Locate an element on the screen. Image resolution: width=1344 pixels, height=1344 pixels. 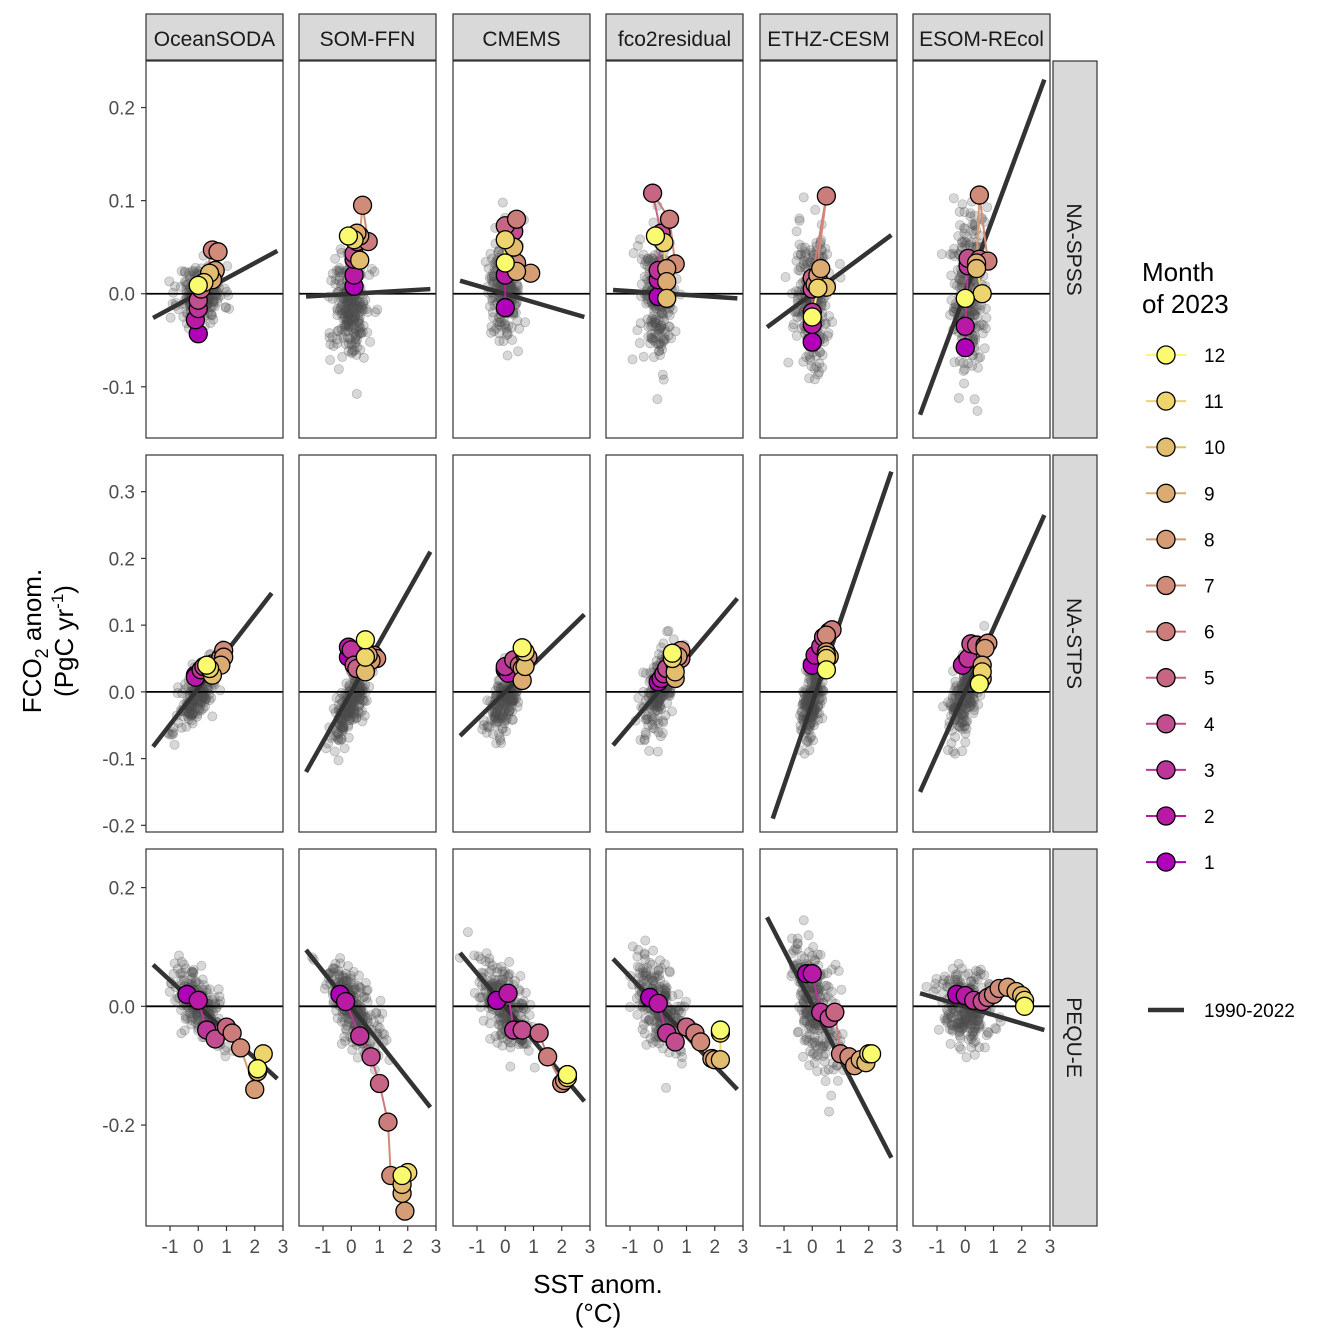
panel-contents is located at coordinates (828, 1037).